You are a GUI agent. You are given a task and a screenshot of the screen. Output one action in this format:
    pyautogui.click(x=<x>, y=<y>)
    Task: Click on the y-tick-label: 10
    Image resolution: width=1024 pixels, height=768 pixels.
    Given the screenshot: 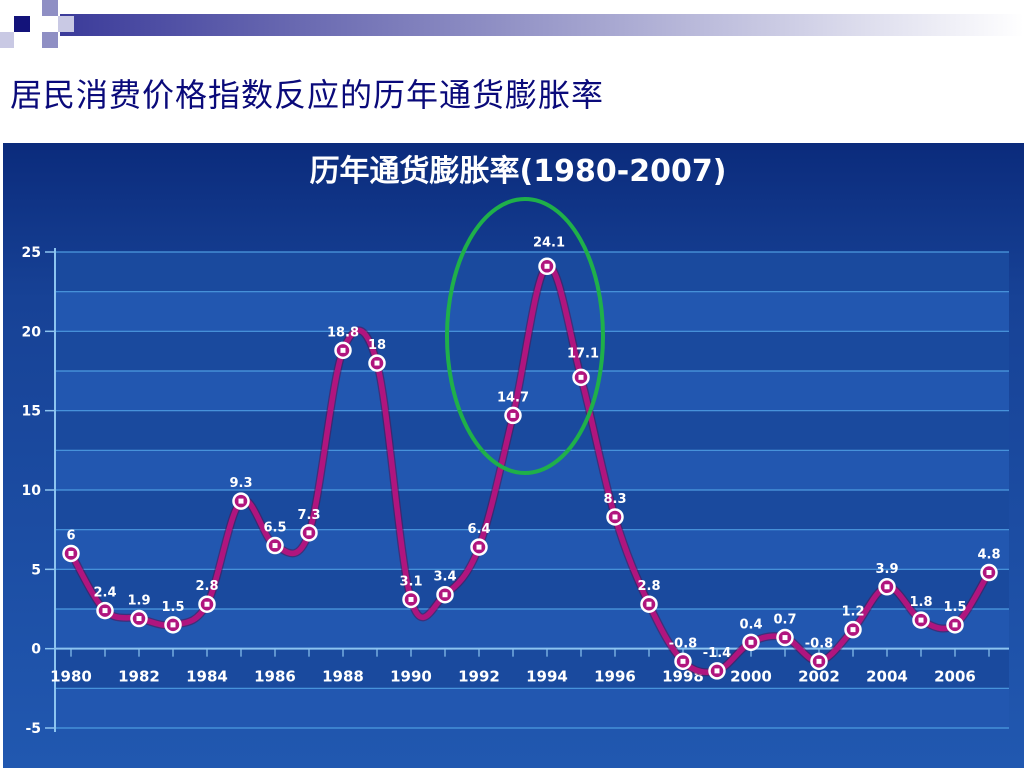 What is the action you would take?
    pyautogui.click(x=32, y=491)
    